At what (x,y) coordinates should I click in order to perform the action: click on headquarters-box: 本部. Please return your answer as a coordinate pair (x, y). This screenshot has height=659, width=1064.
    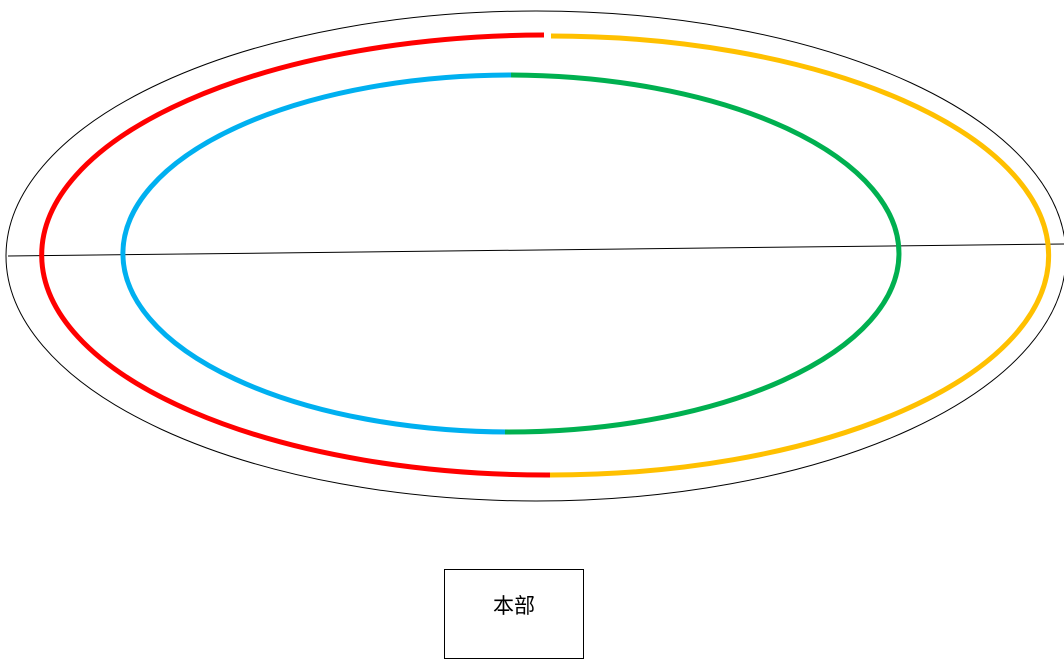
    Looking at the image, I should click on (514, 614).